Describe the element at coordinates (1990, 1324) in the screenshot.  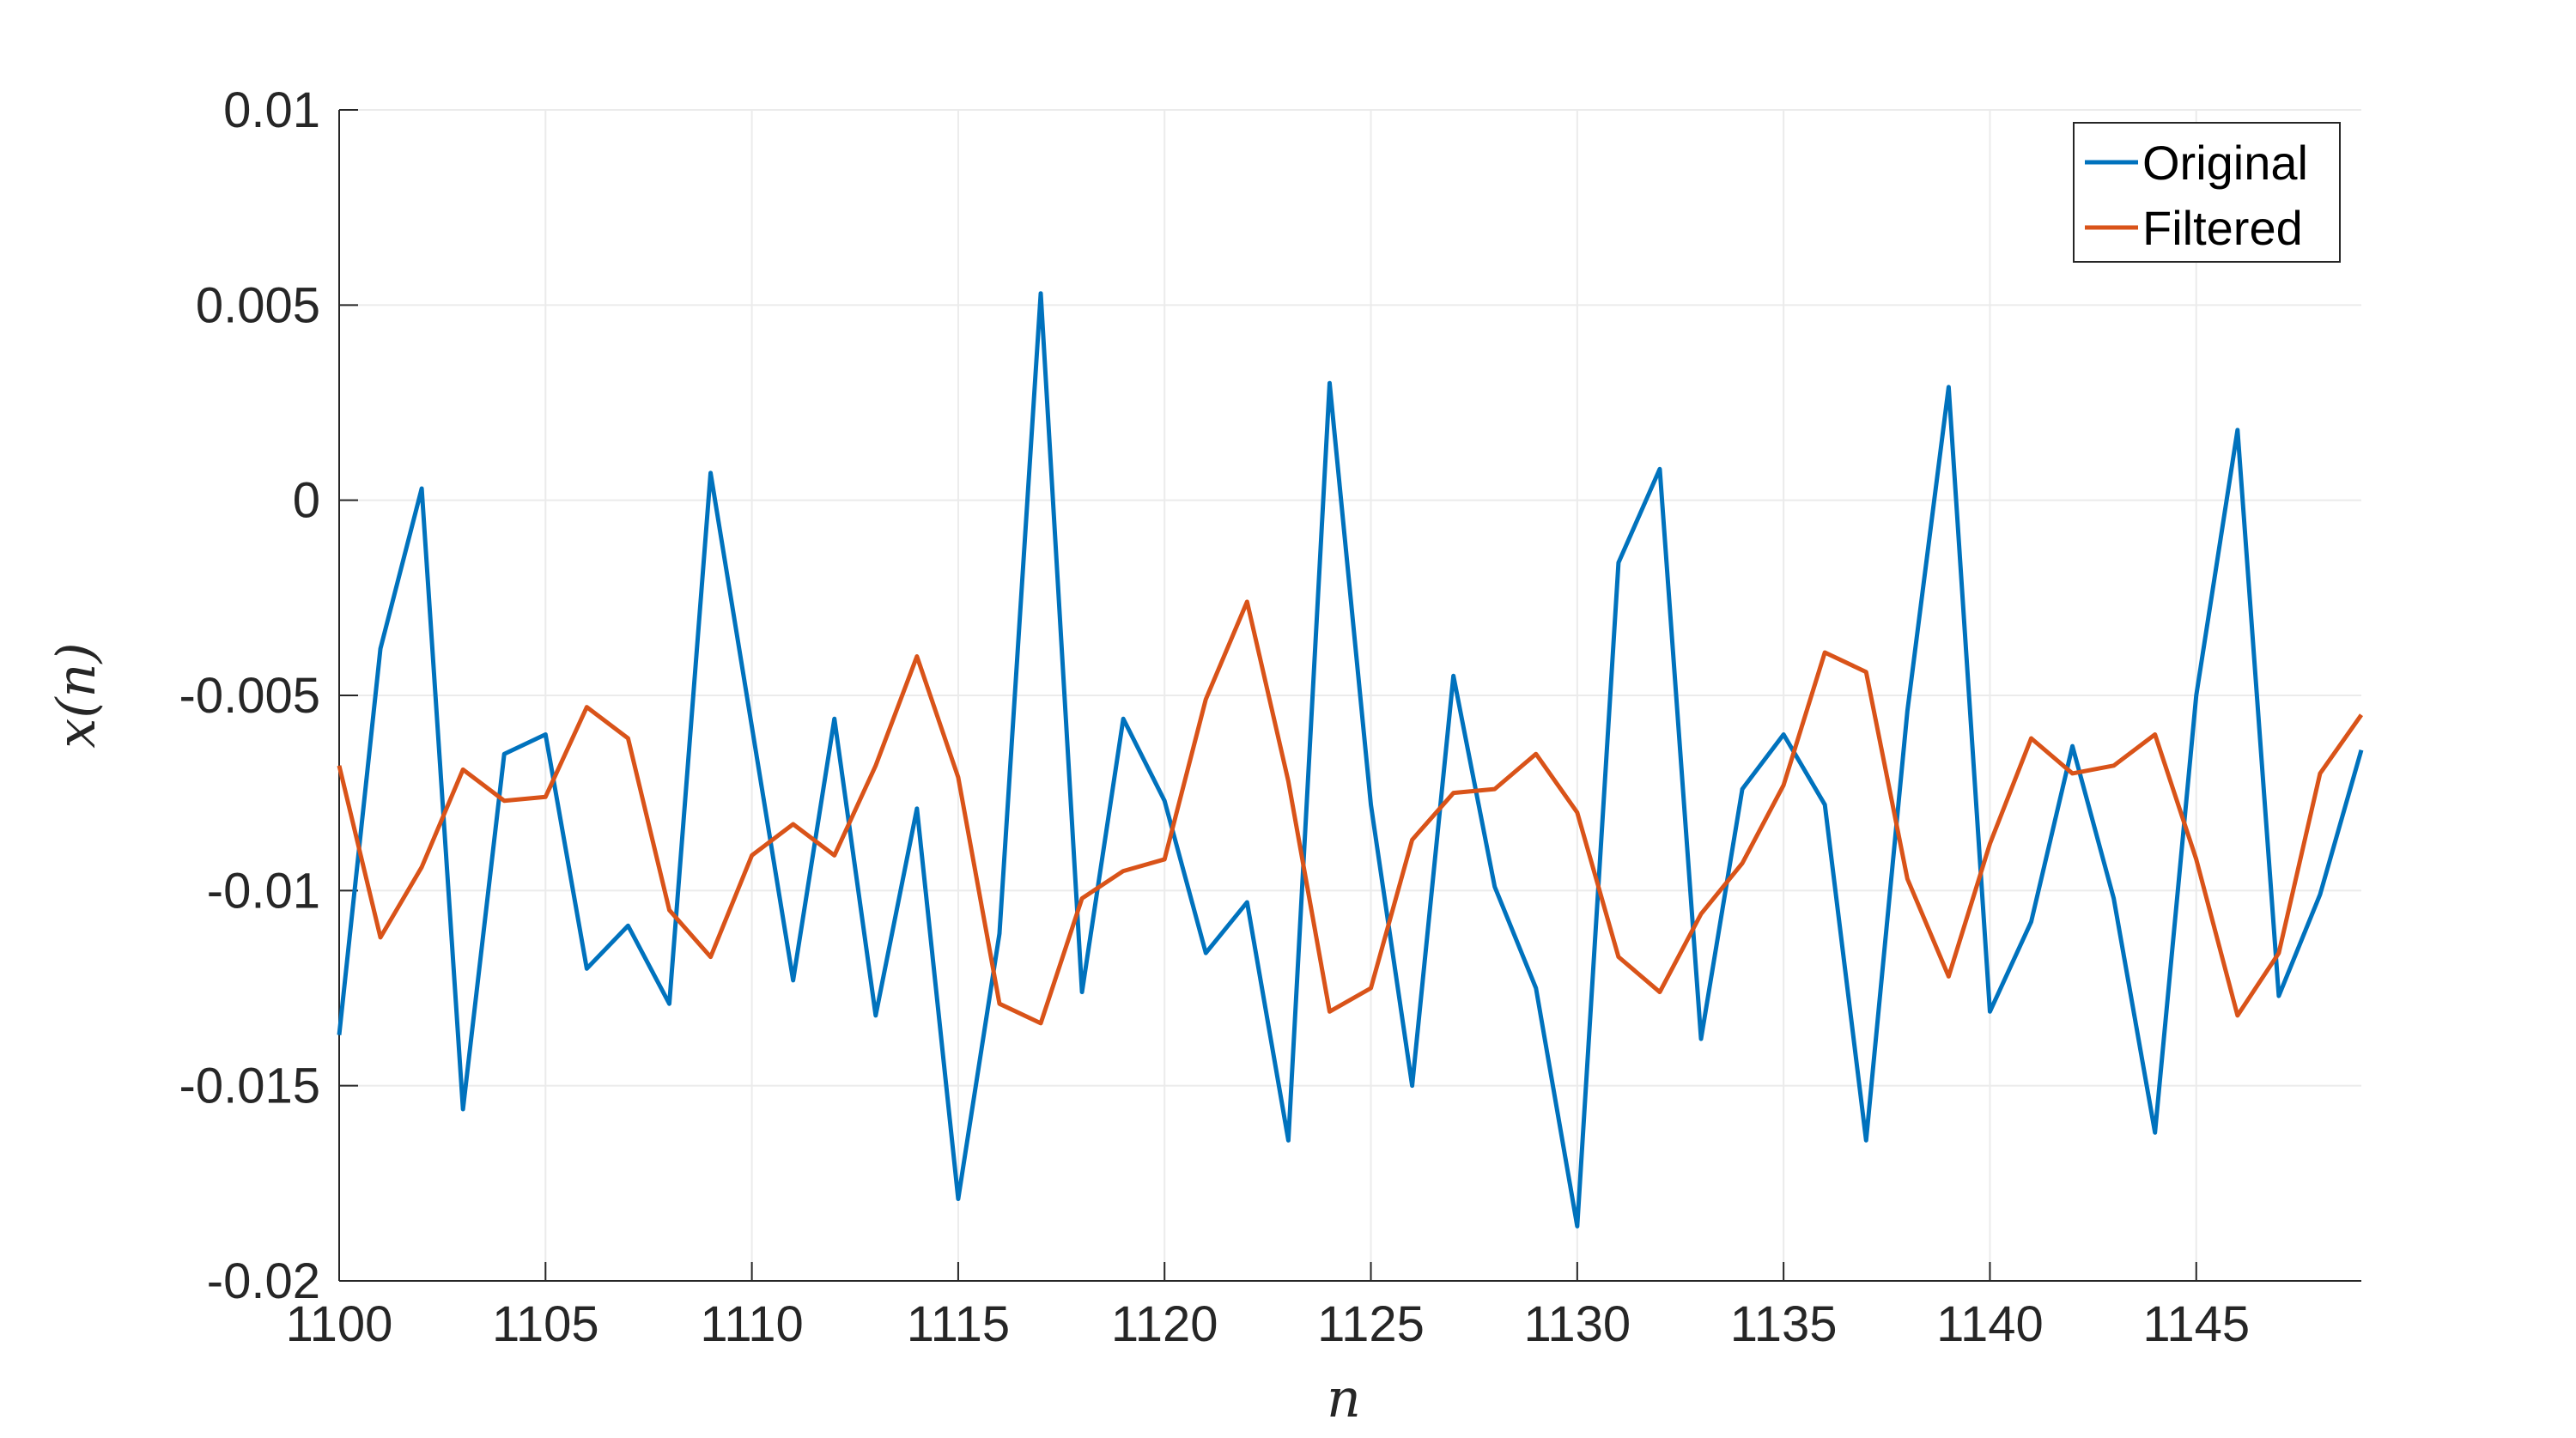
I see `x-tick-label: 1140` at that location.